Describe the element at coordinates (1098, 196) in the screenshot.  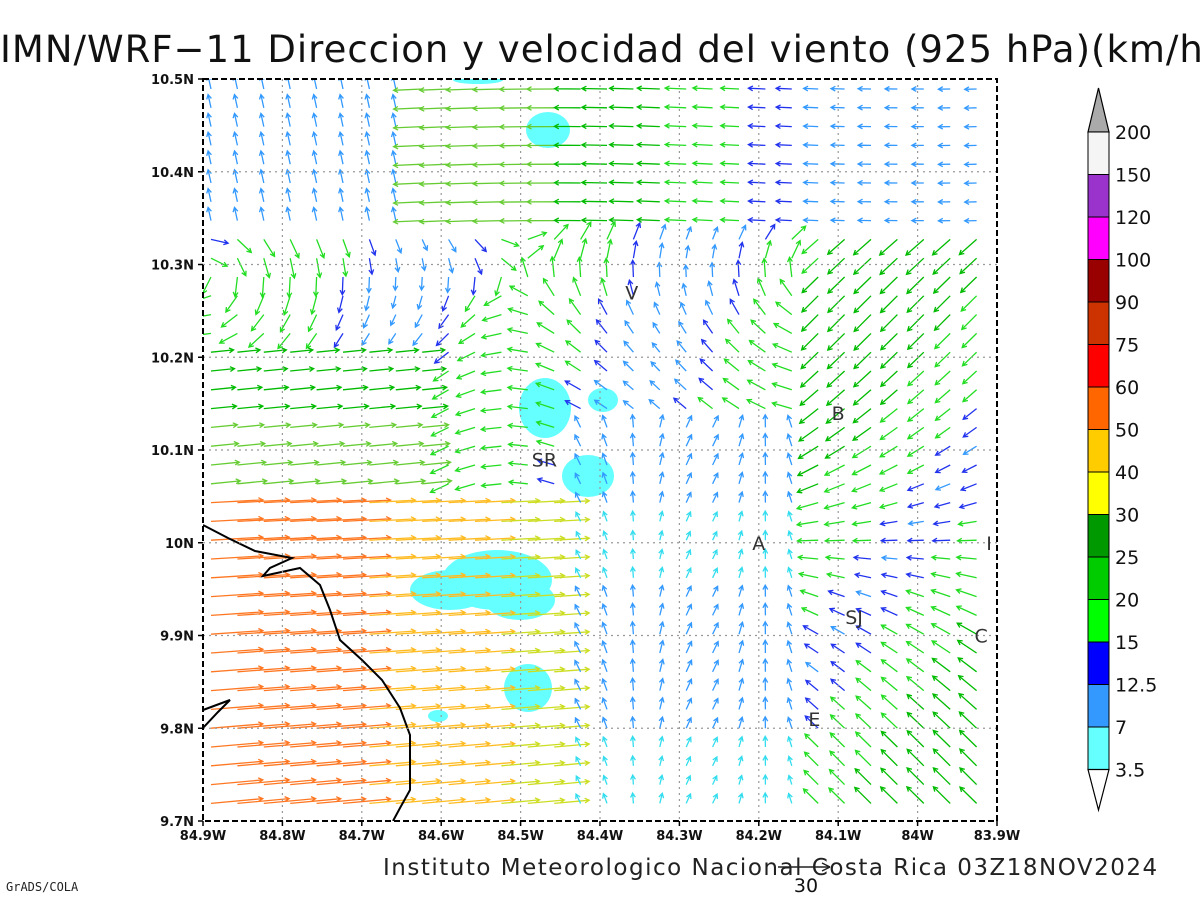
I see `colorbar-segment` at that location.